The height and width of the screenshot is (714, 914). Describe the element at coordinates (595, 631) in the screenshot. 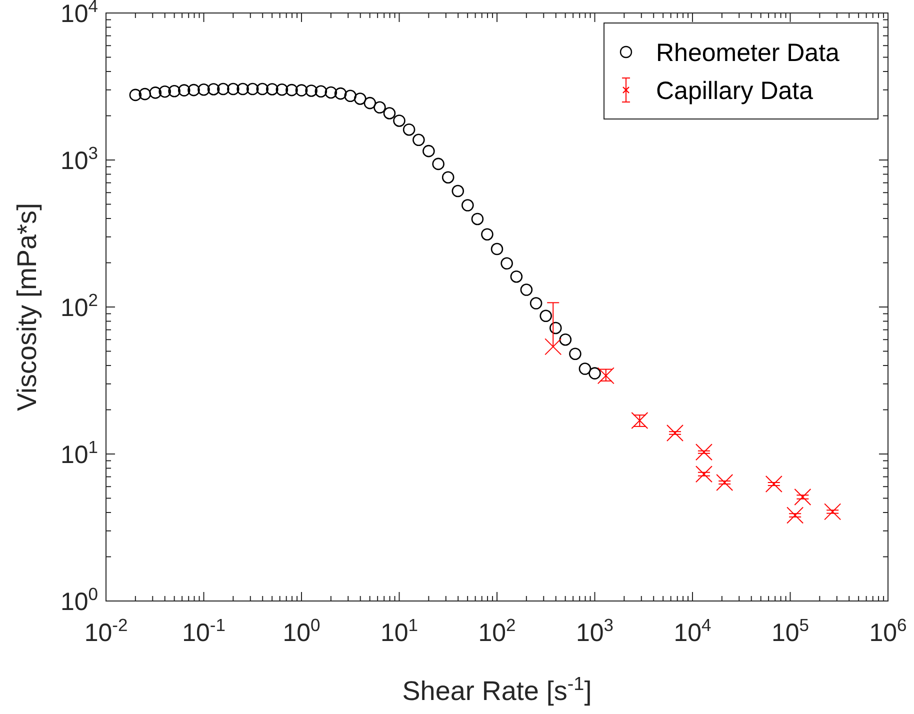

I see `x-tick-label: 10$^{3}$` at that location.